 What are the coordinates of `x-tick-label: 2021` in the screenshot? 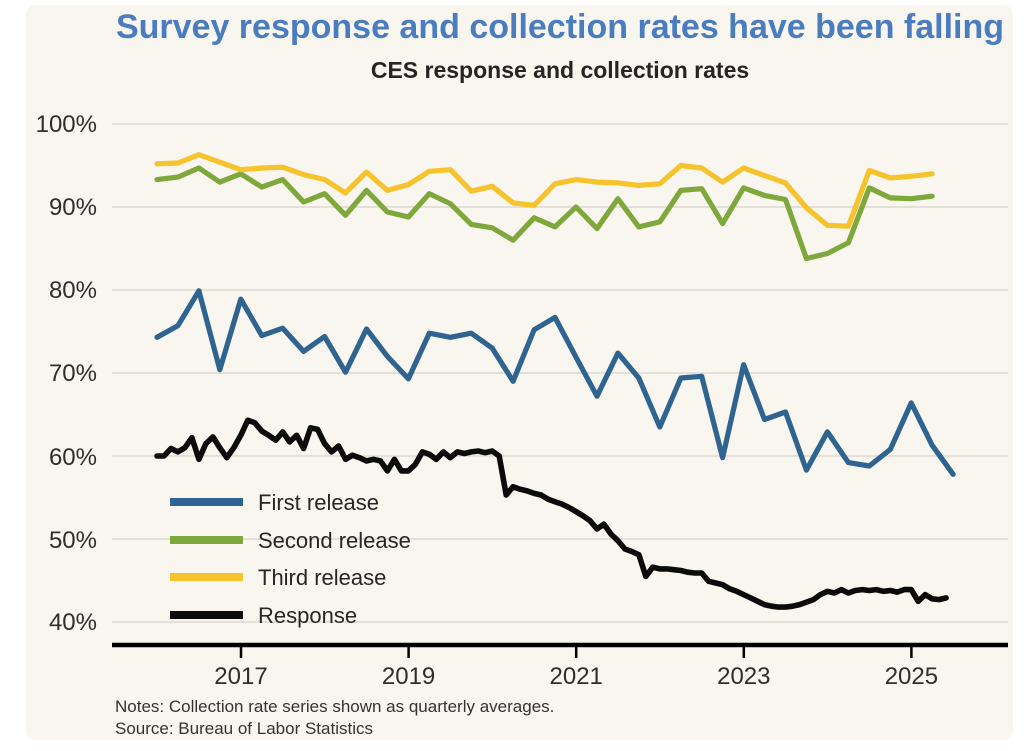 It's located at (576, 676).